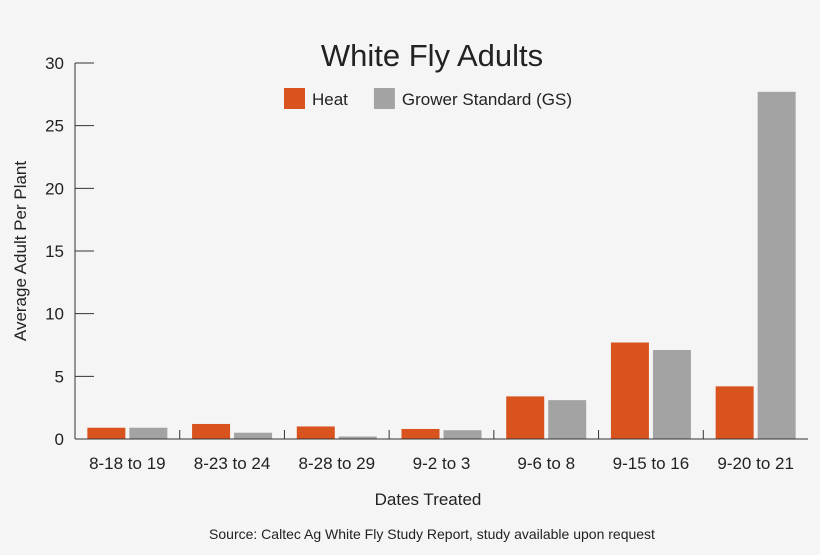  I want to click on x-tick-label: 9-15 to 16, so click(651, 463).